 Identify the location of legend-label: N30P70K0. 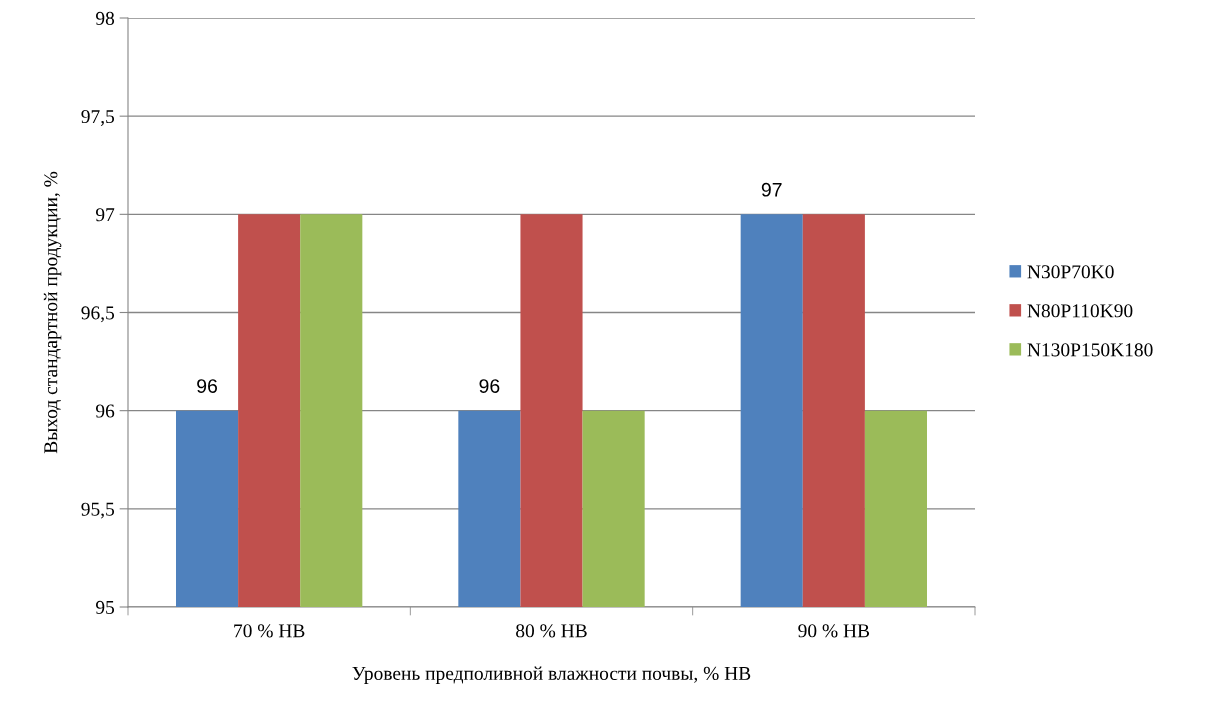
(1070, 272).